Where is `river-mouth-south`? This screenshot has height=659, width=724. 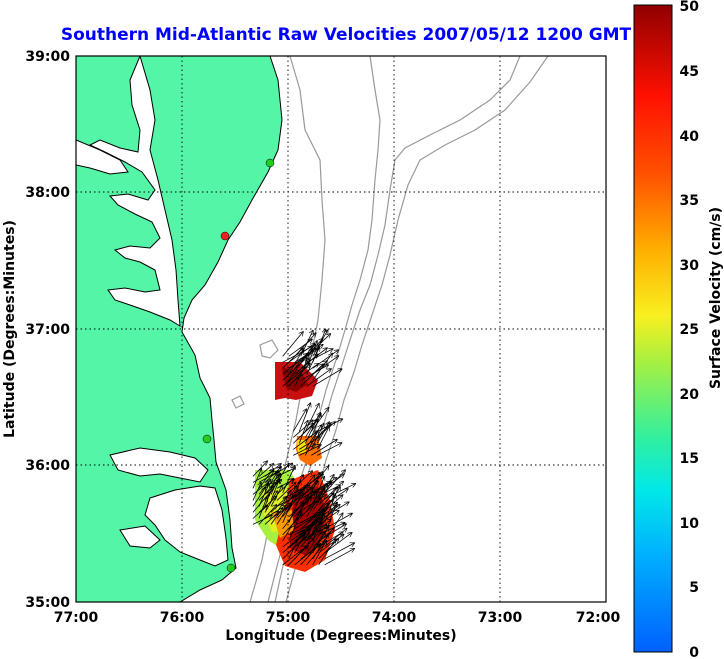
river-mouth-south is located at coordinates (140, 537).